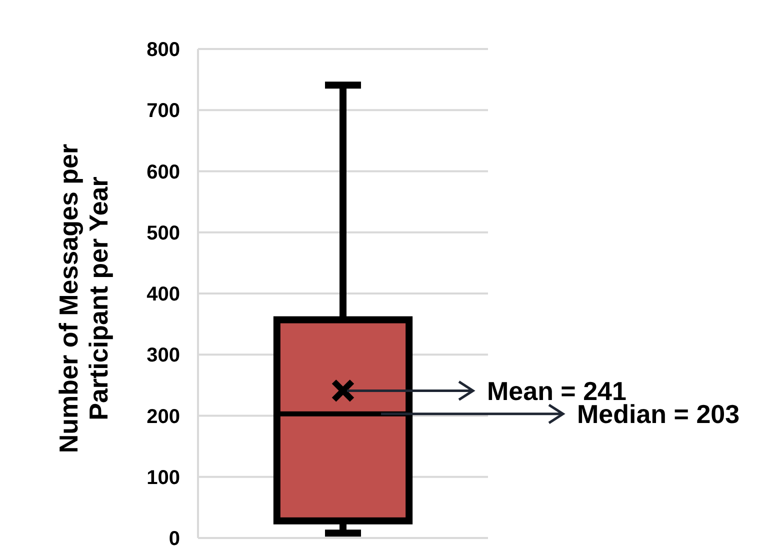 The width and height of the screenshot is (767, 560). I want to click on y-tick-label: 400, so click(163, 295).